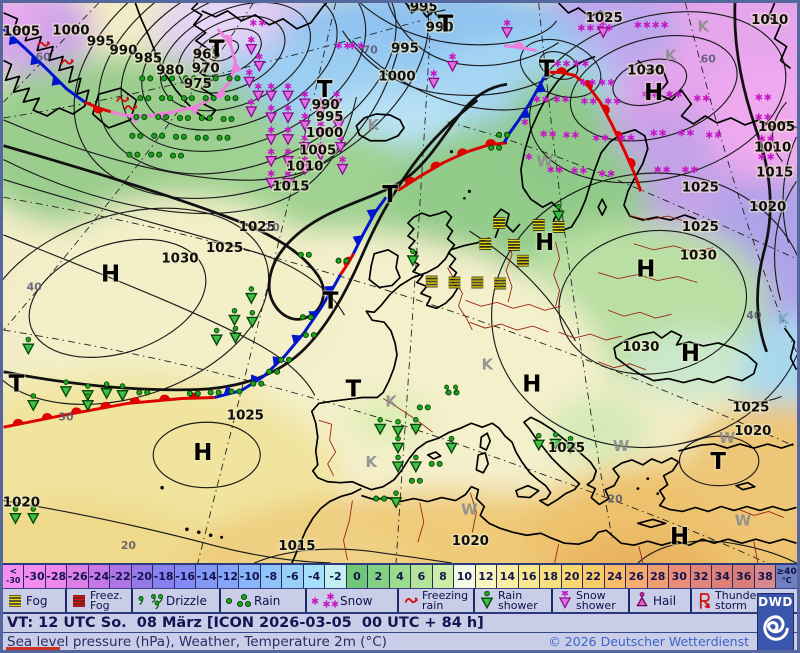 The height and width of the screenshot is (653, 800). I want to click on scale-cell--16: -16, so click(185, 576).